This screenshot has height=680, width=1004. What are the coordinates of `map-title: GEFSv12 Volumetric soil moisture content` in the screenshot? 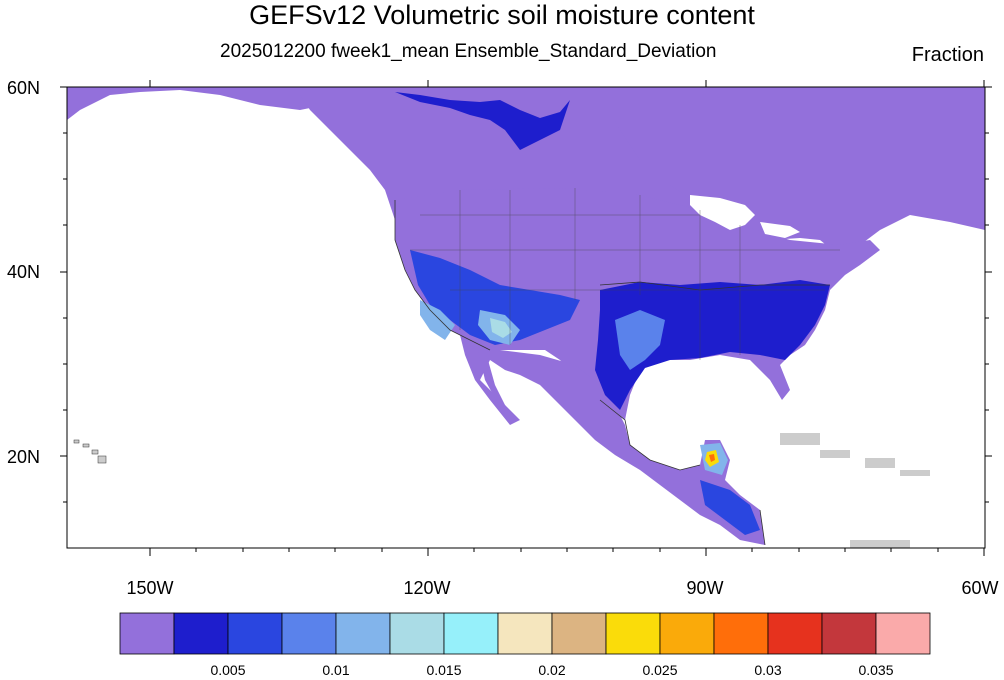 It's located at (502, 15).